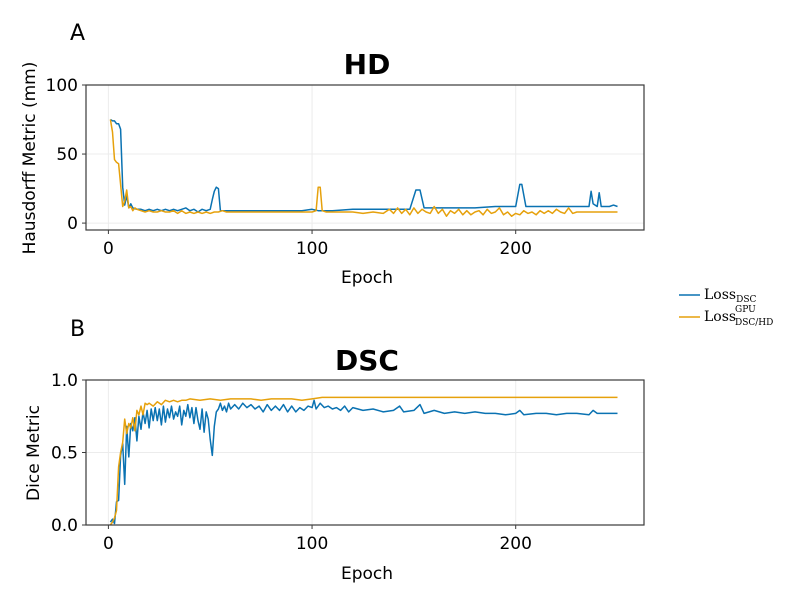  What do you see at coordinates (312, 544) in the screenshot?
I see `x-tick-label-dsc: 100` at bounding box center [312, 544].